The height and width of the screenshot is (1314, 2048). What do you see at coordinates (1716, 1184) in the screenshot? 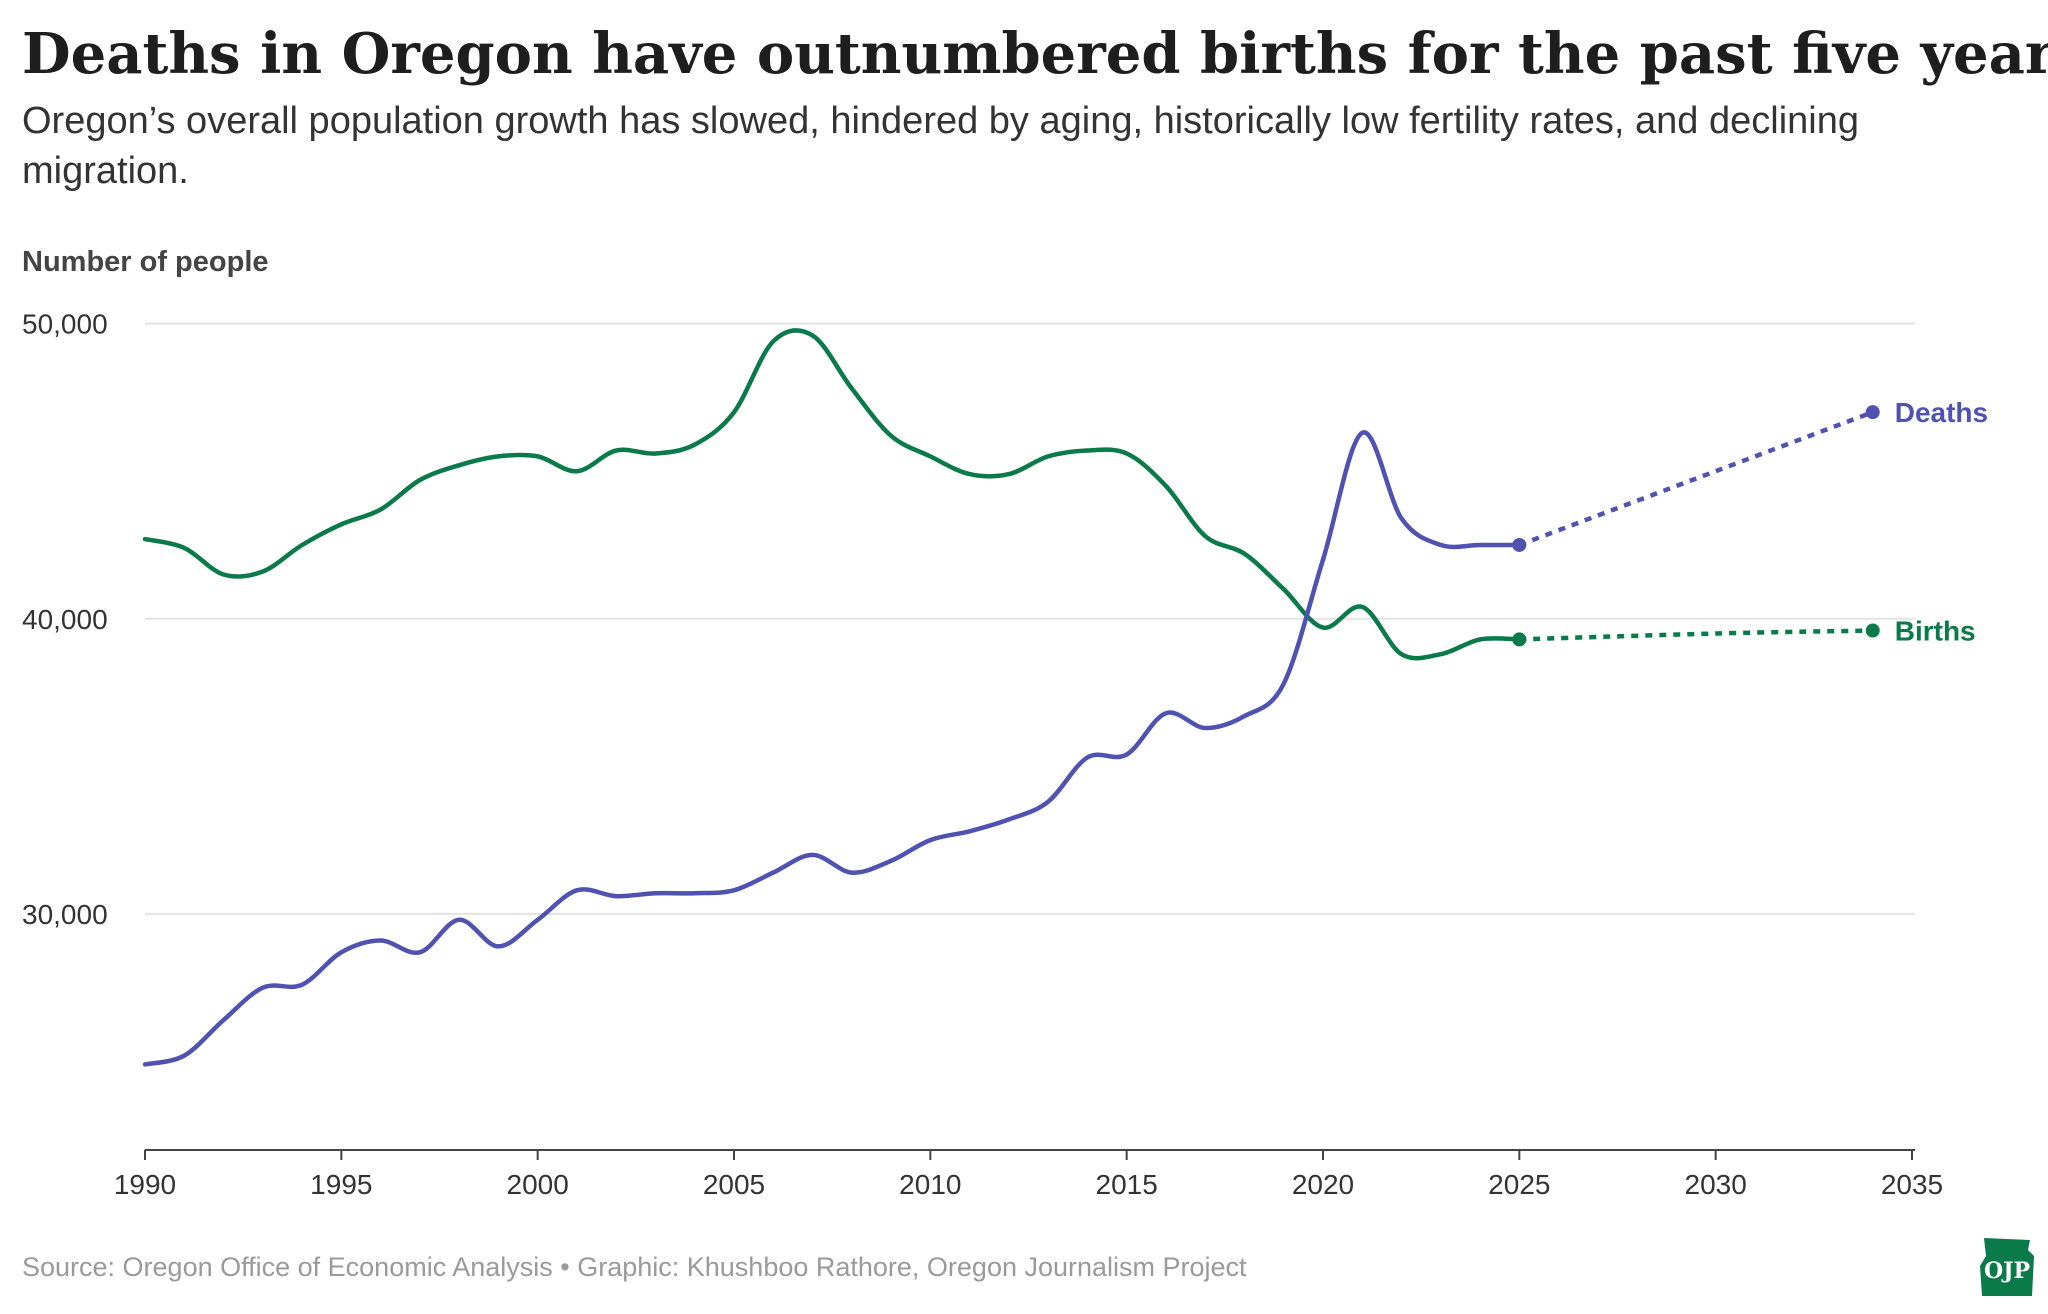
I see `x-tick-label: 2030` at bounding box center [1716, 1184].